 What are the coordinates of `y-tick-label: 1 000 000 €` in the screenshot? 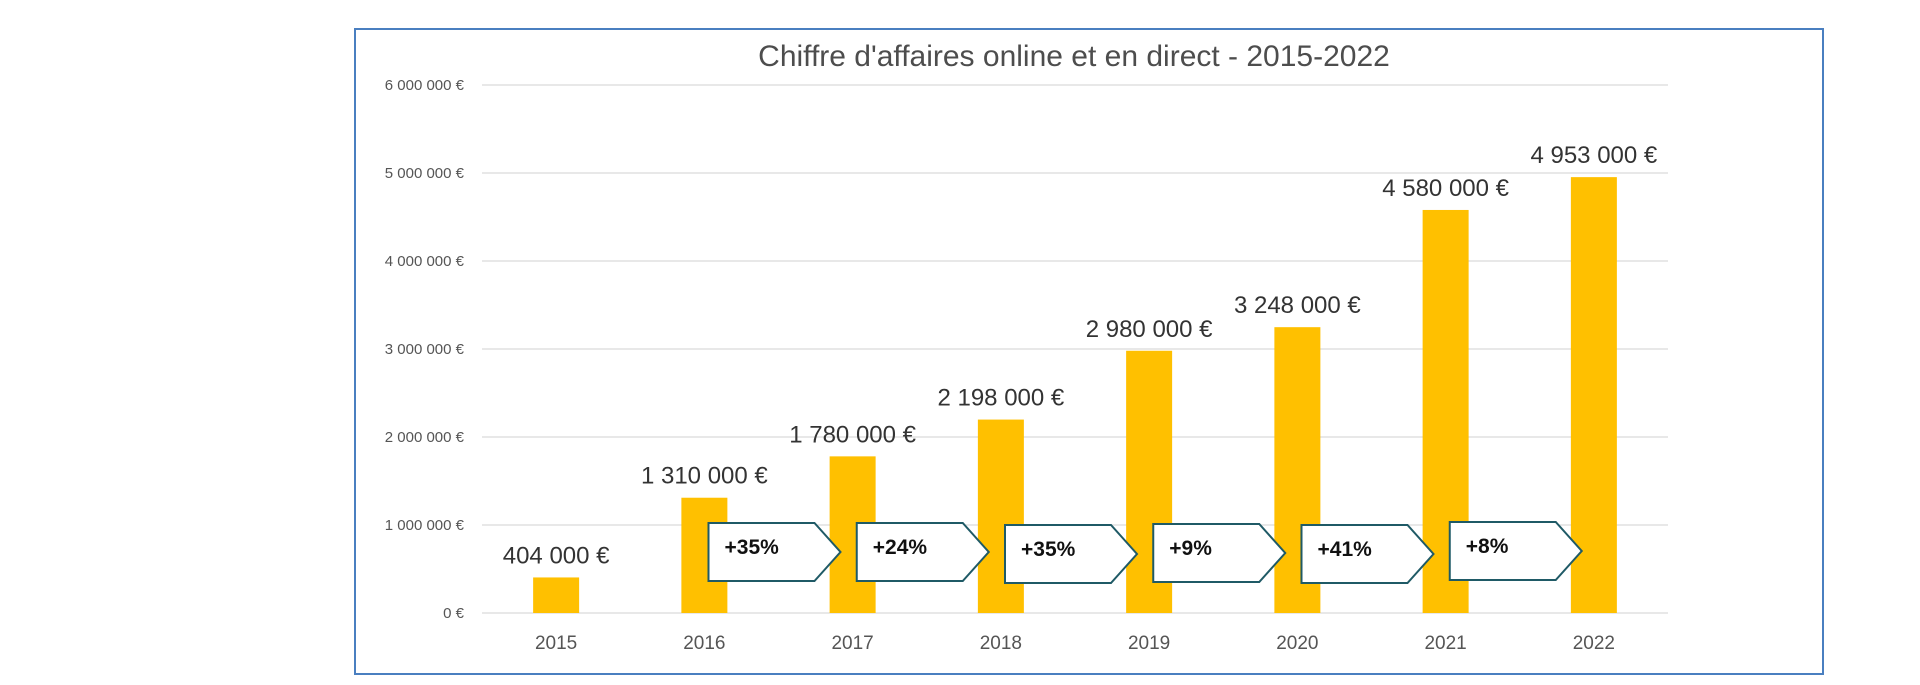 It's located at (425, 525).